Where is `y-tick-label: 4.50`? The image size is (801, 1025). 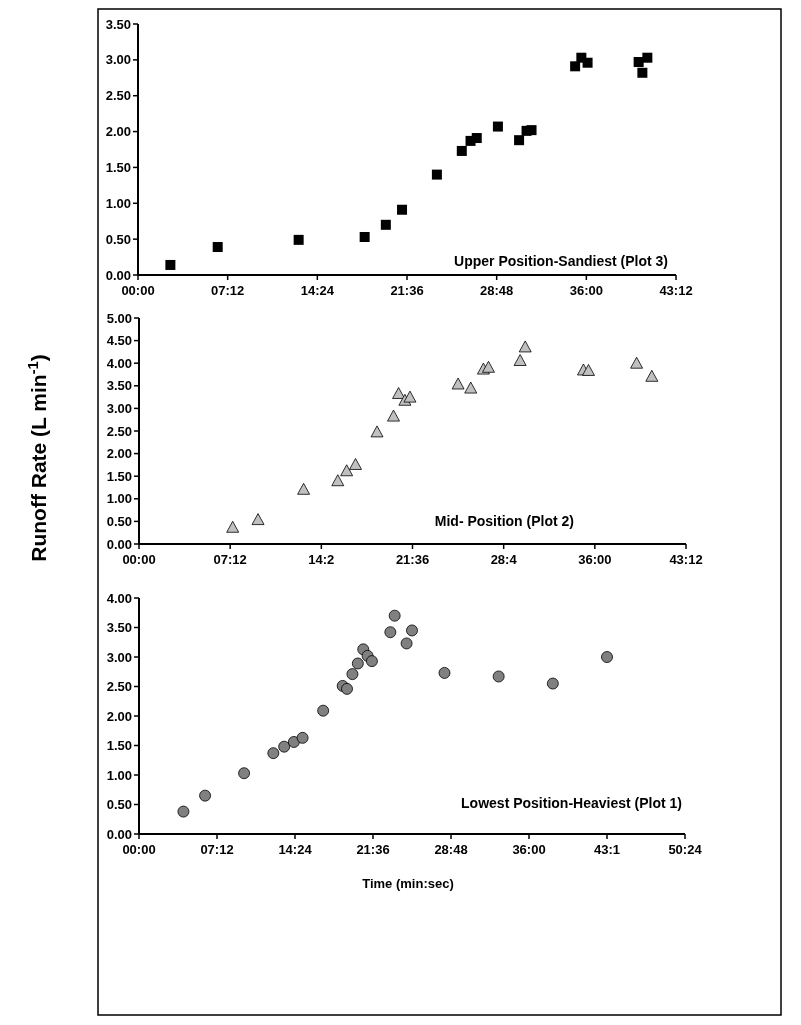
y-tick-label: 4.50 is located at coordinates (119, 341).